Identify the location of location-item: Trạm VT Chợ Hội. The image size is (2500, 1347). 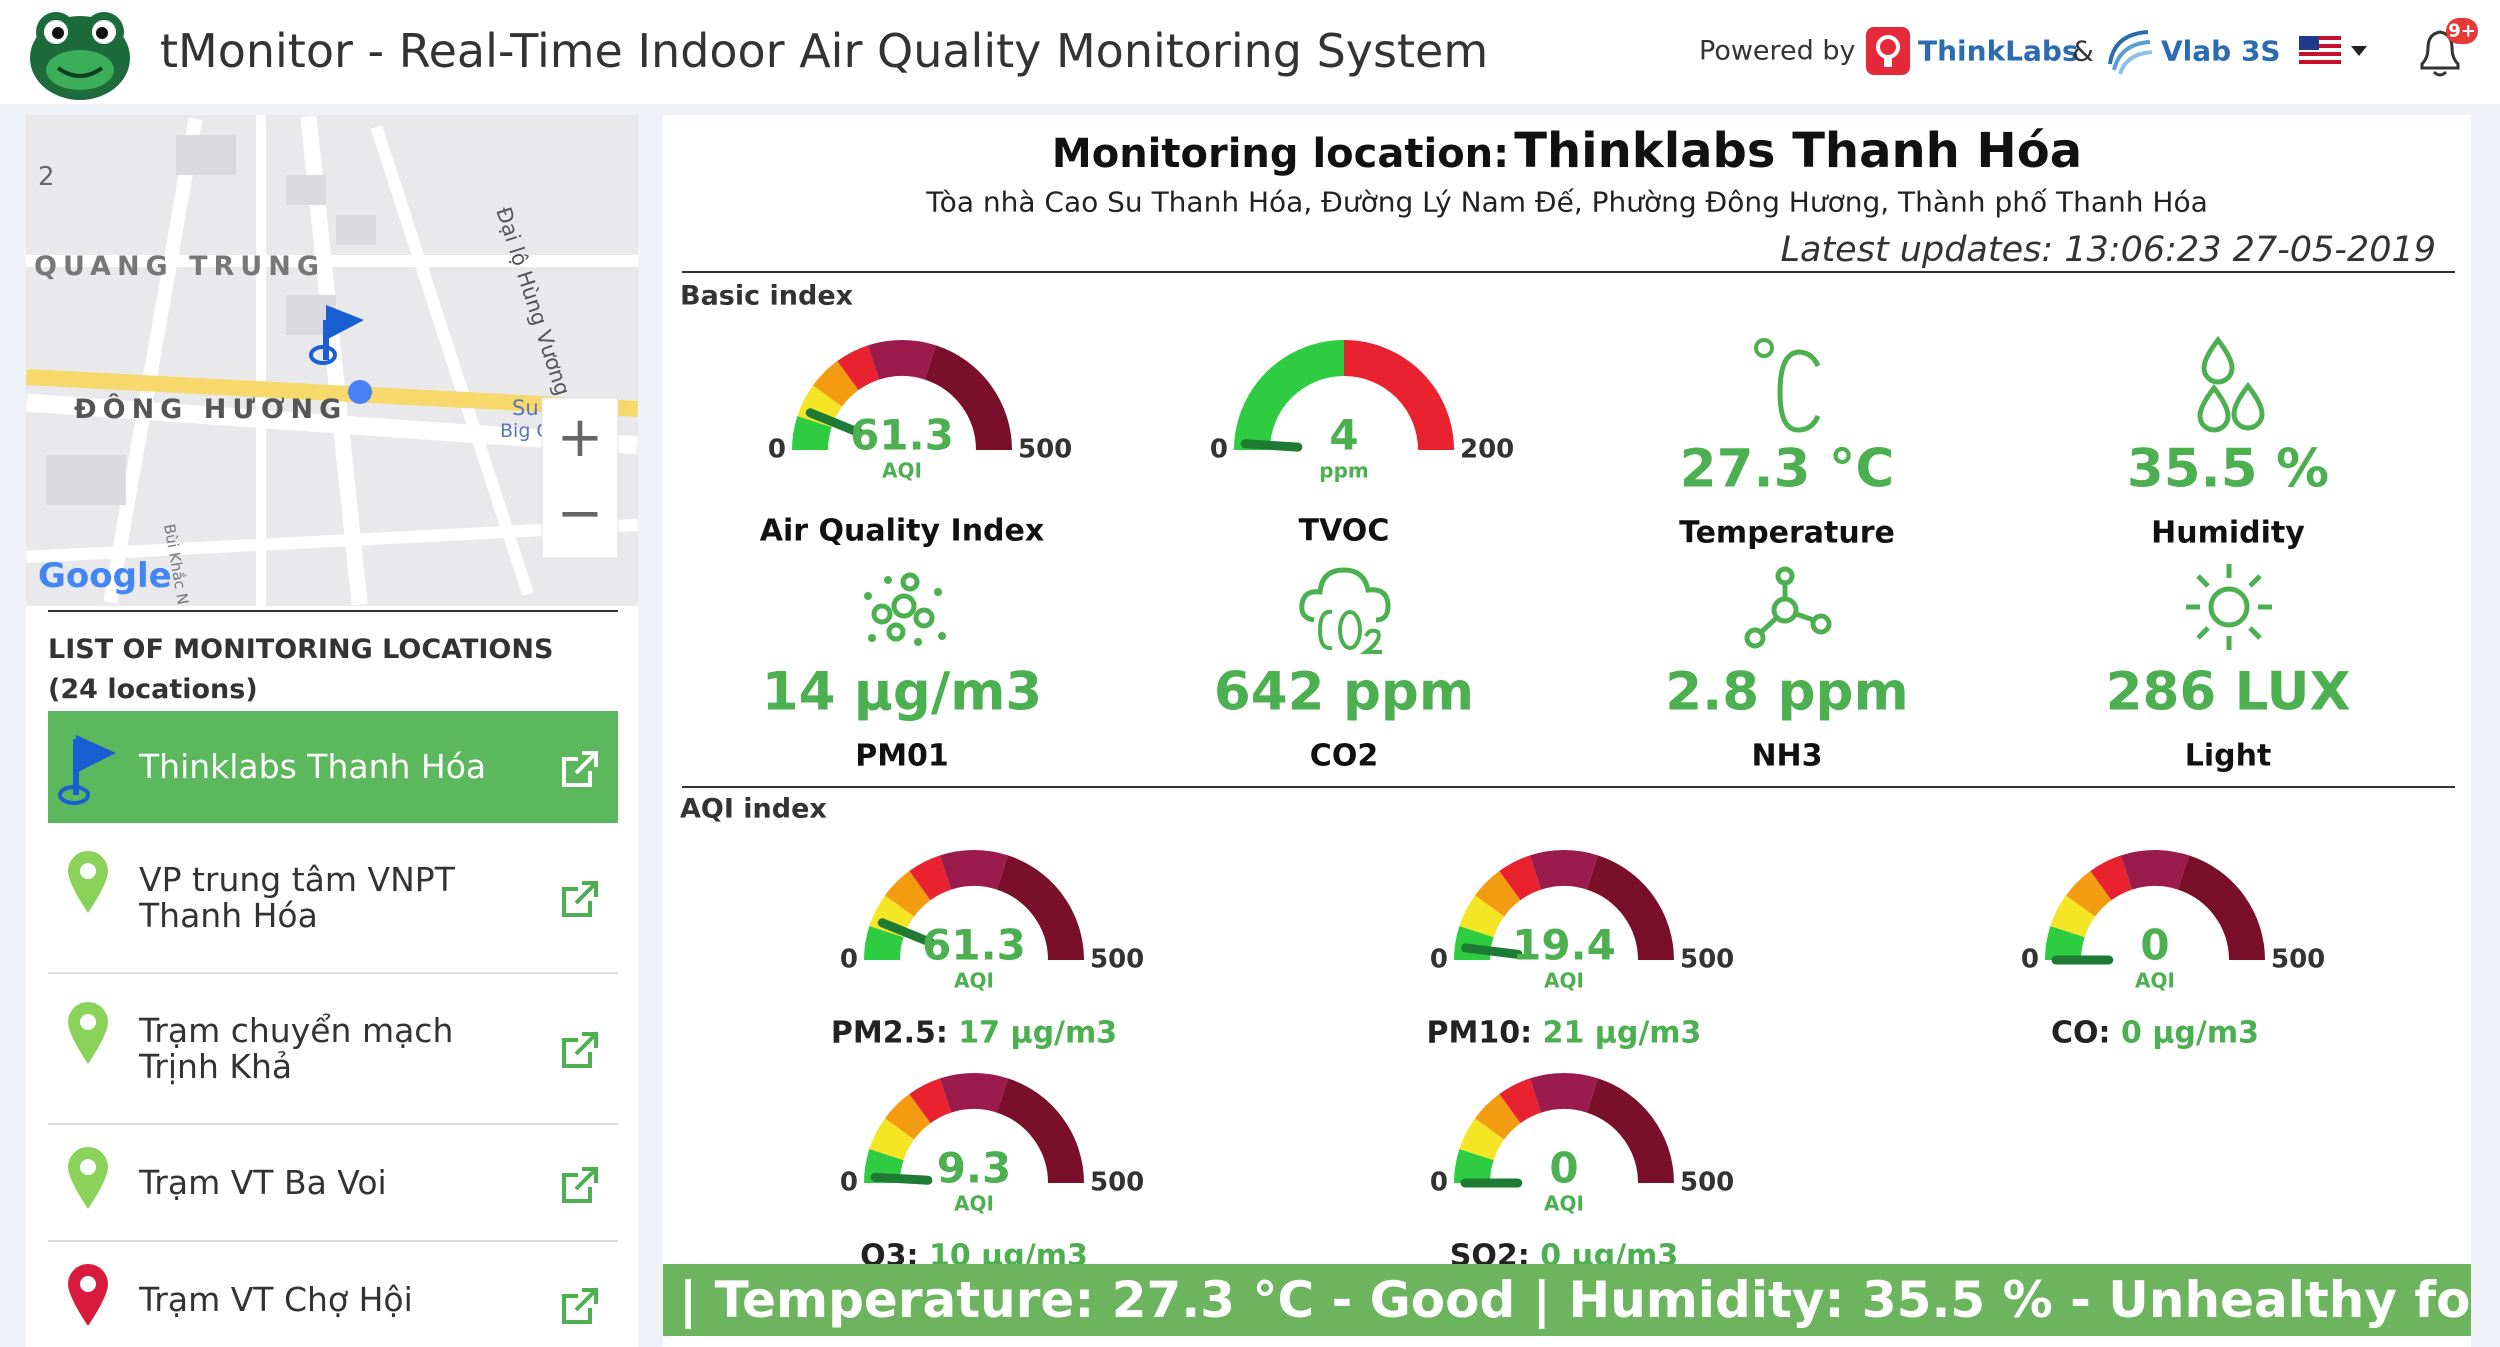
(333, 1294).